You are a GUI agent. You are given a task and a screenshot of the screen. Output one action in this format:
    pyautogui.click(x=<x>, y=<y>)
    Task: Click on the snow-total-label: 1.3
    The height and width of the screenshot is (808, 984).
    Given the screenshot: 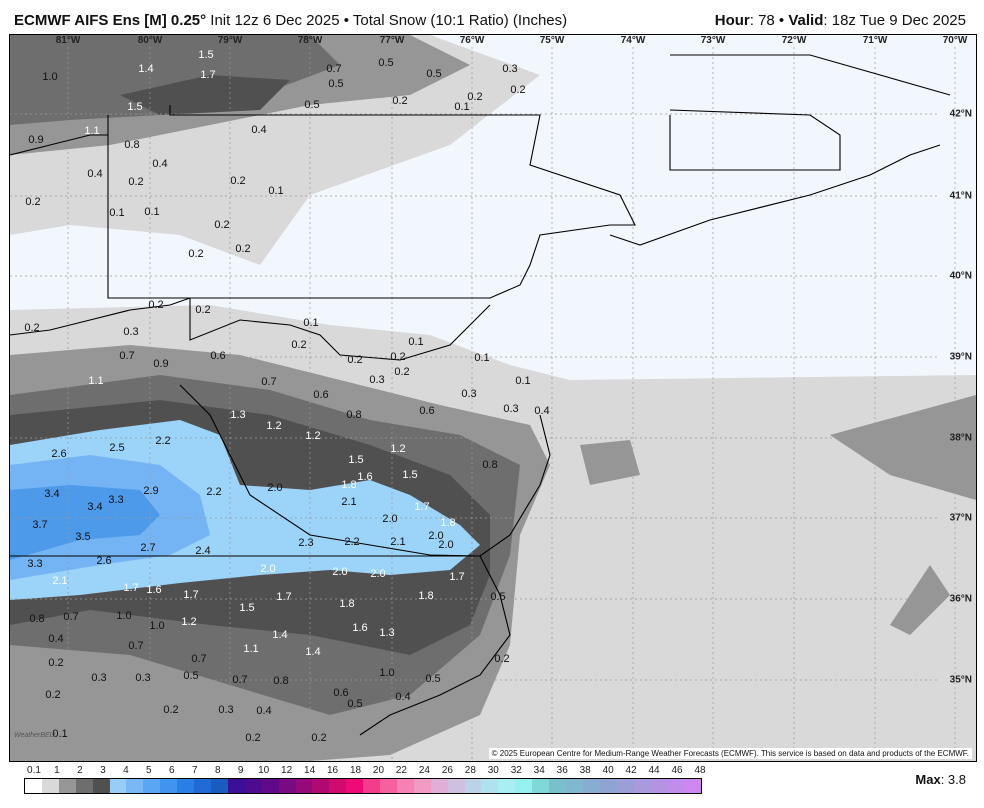 What is the action you would take?
    pyautogui.click(x=238, y=415)
    